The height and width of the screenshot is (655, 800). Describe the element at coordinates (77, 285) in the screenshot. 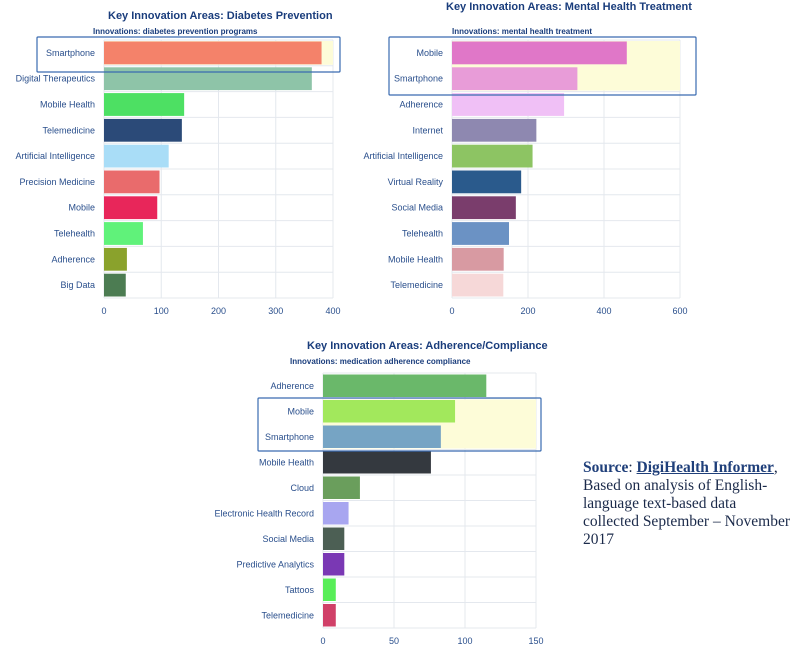

I see `category-label: Big Data` at that location.